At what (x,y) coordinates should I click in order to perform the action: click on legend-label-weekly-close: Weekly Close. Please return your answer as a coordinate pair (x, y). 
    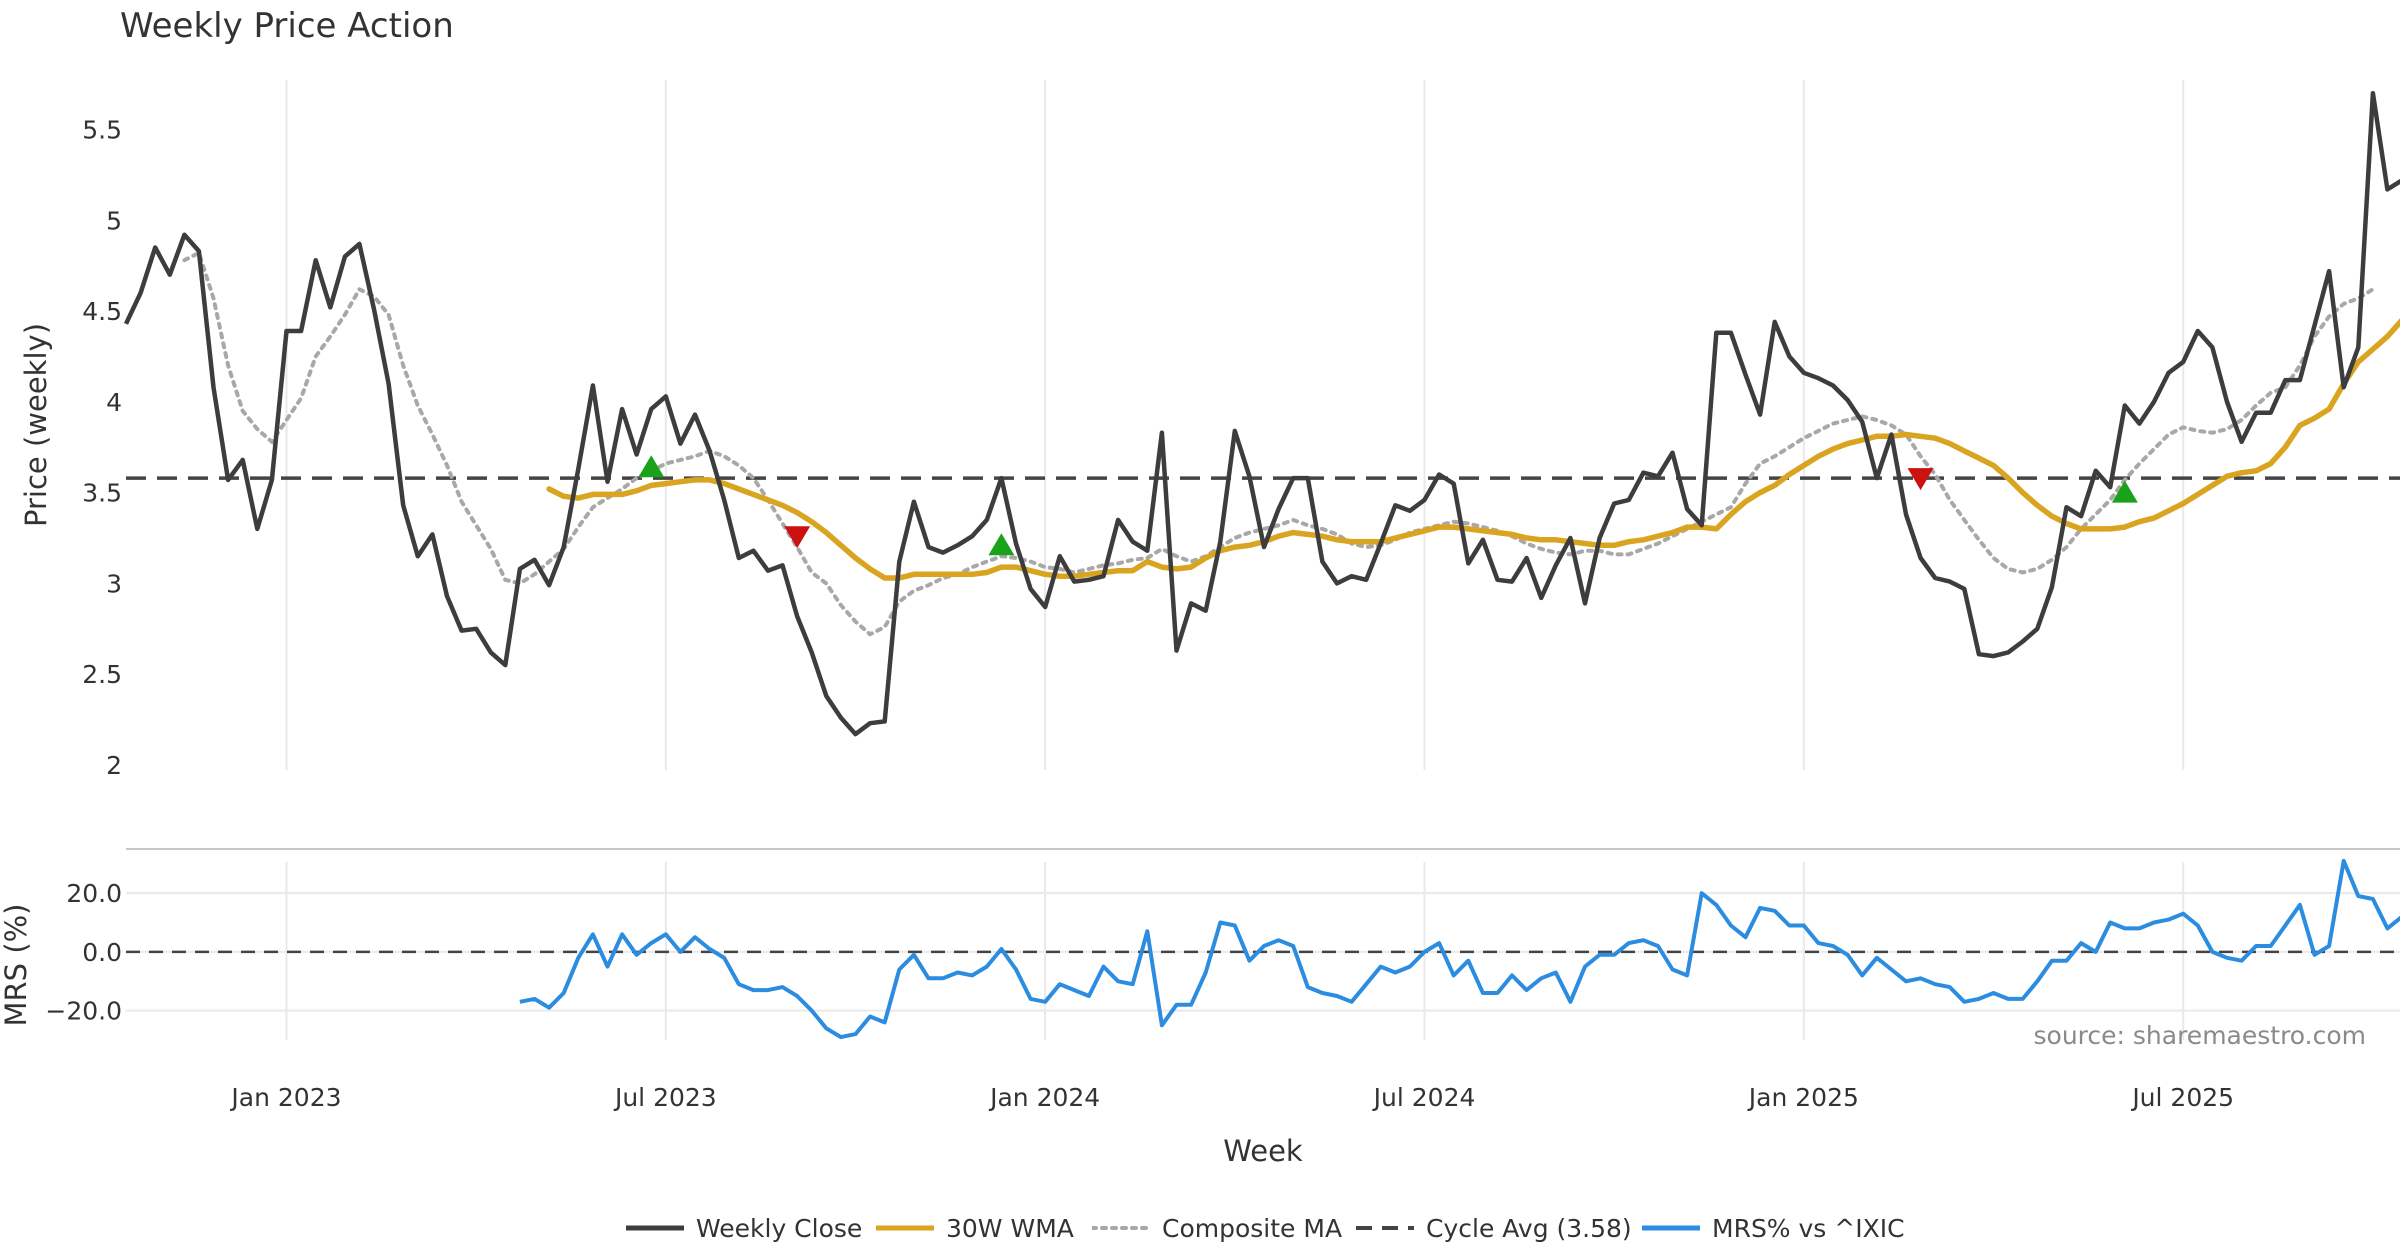
    Looking at the image, I should click on (779, 1228).